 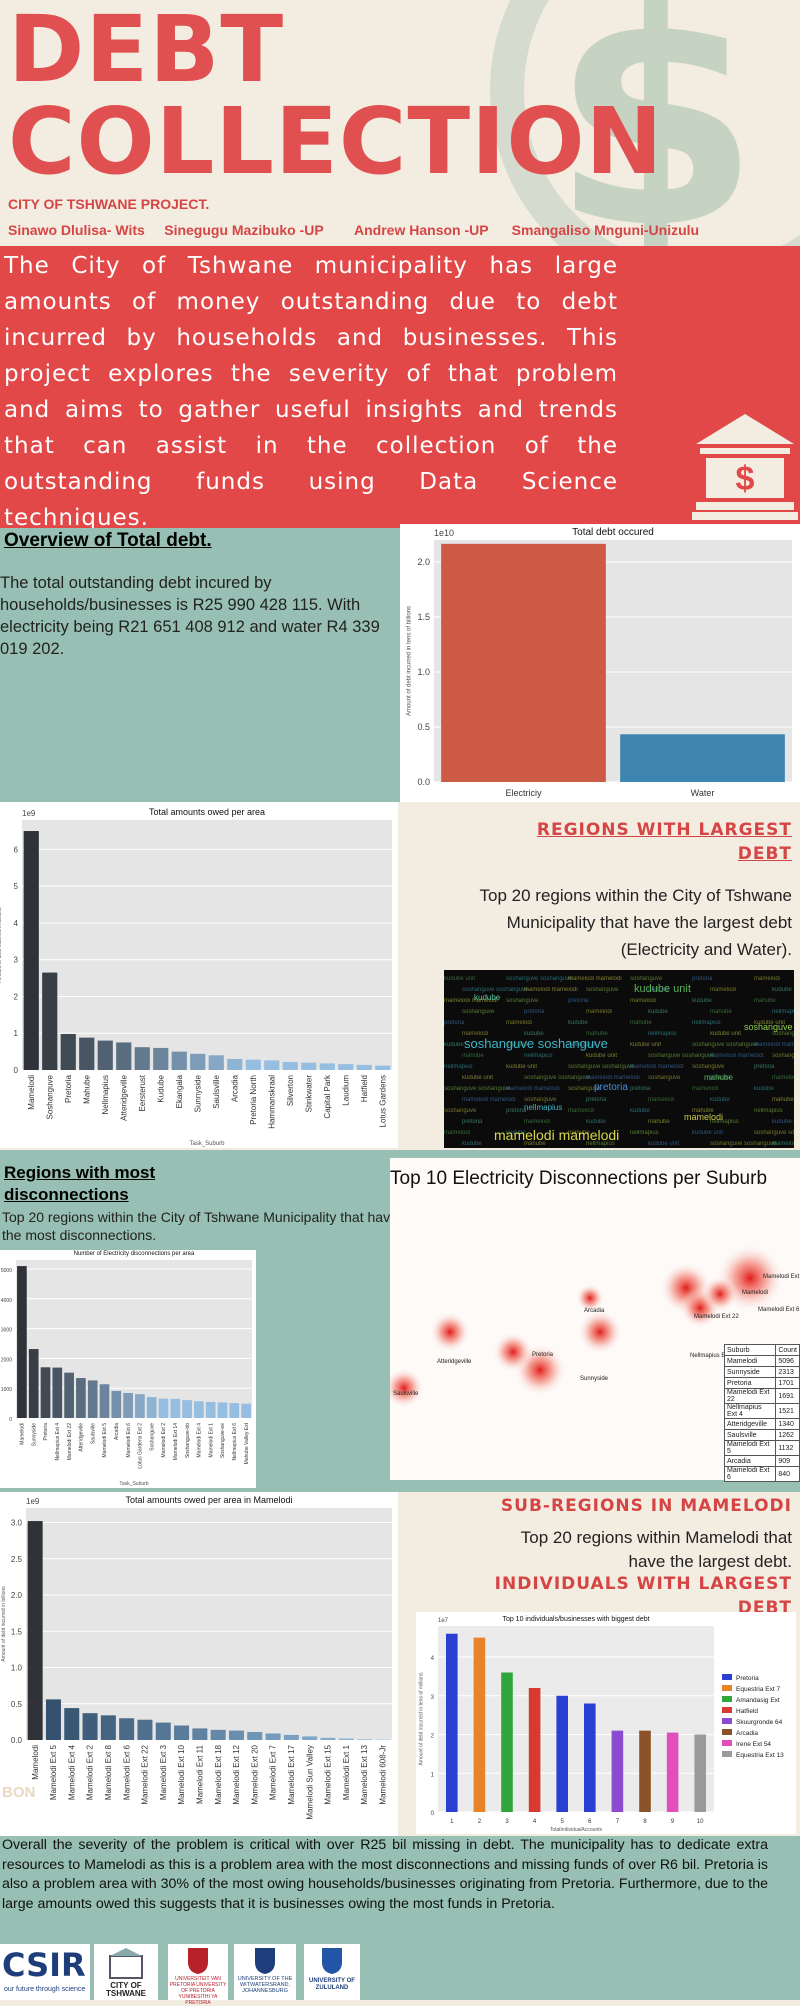 What do you see at coordinates (788, 1435) in the screenshot?
I see `table-cell: 1262` at bounding box center [788, 1435].